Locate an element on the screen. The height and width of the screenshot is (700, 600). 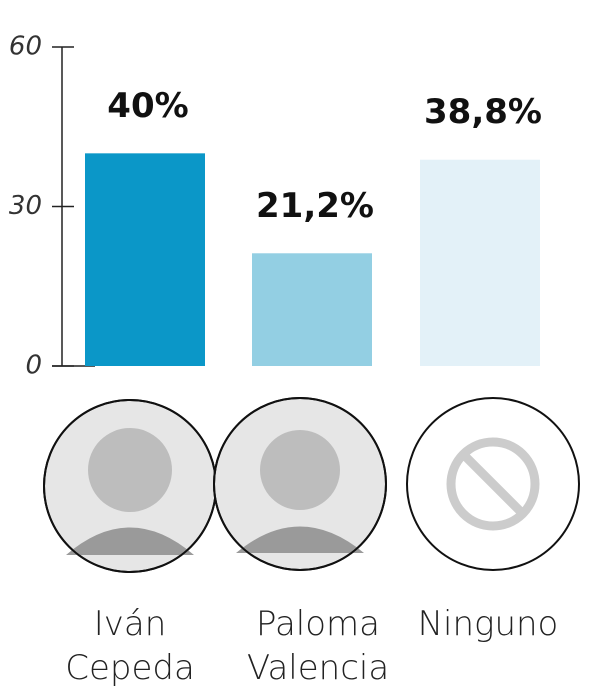
none-icon is located at coordinates (493, 484).